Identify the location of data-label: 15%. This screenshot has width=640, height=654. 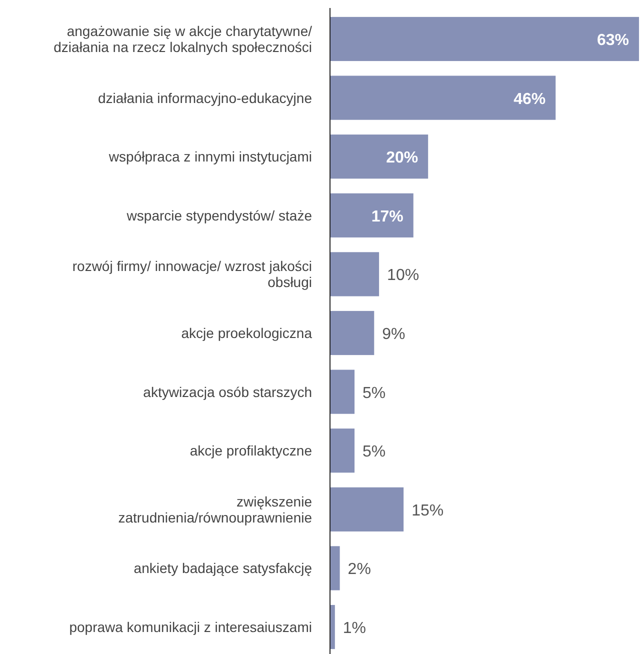
(428, 511).